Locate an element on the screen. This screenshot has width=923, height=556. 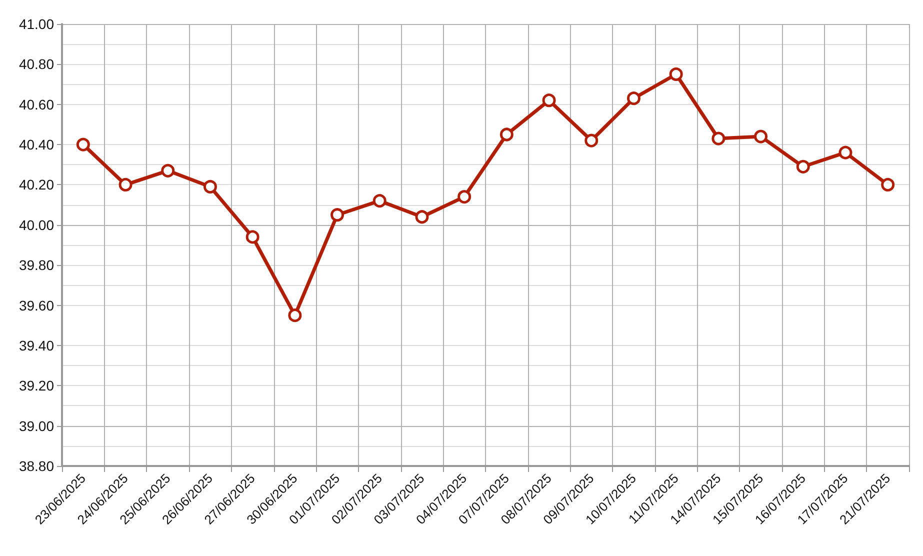
y-tick-label: 40.80 is located at coordinates (36, 64).